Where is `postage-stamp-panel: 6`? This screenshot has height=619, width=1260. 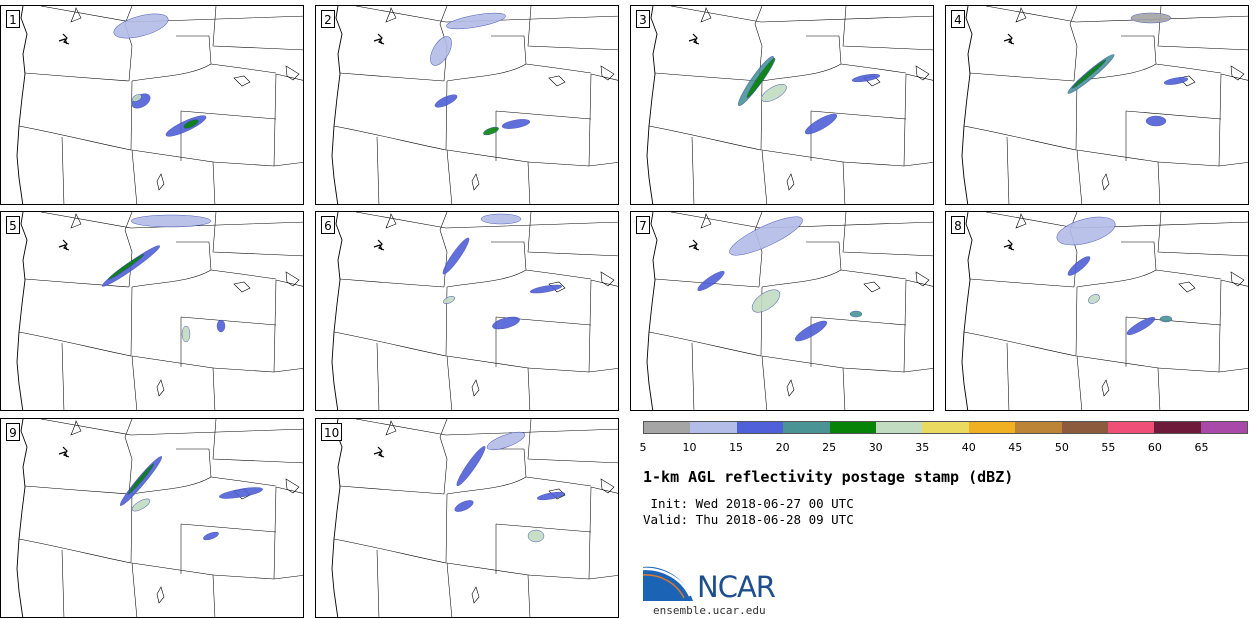
postage-stamp-panel: 6 is located at coordinates (467, 311).